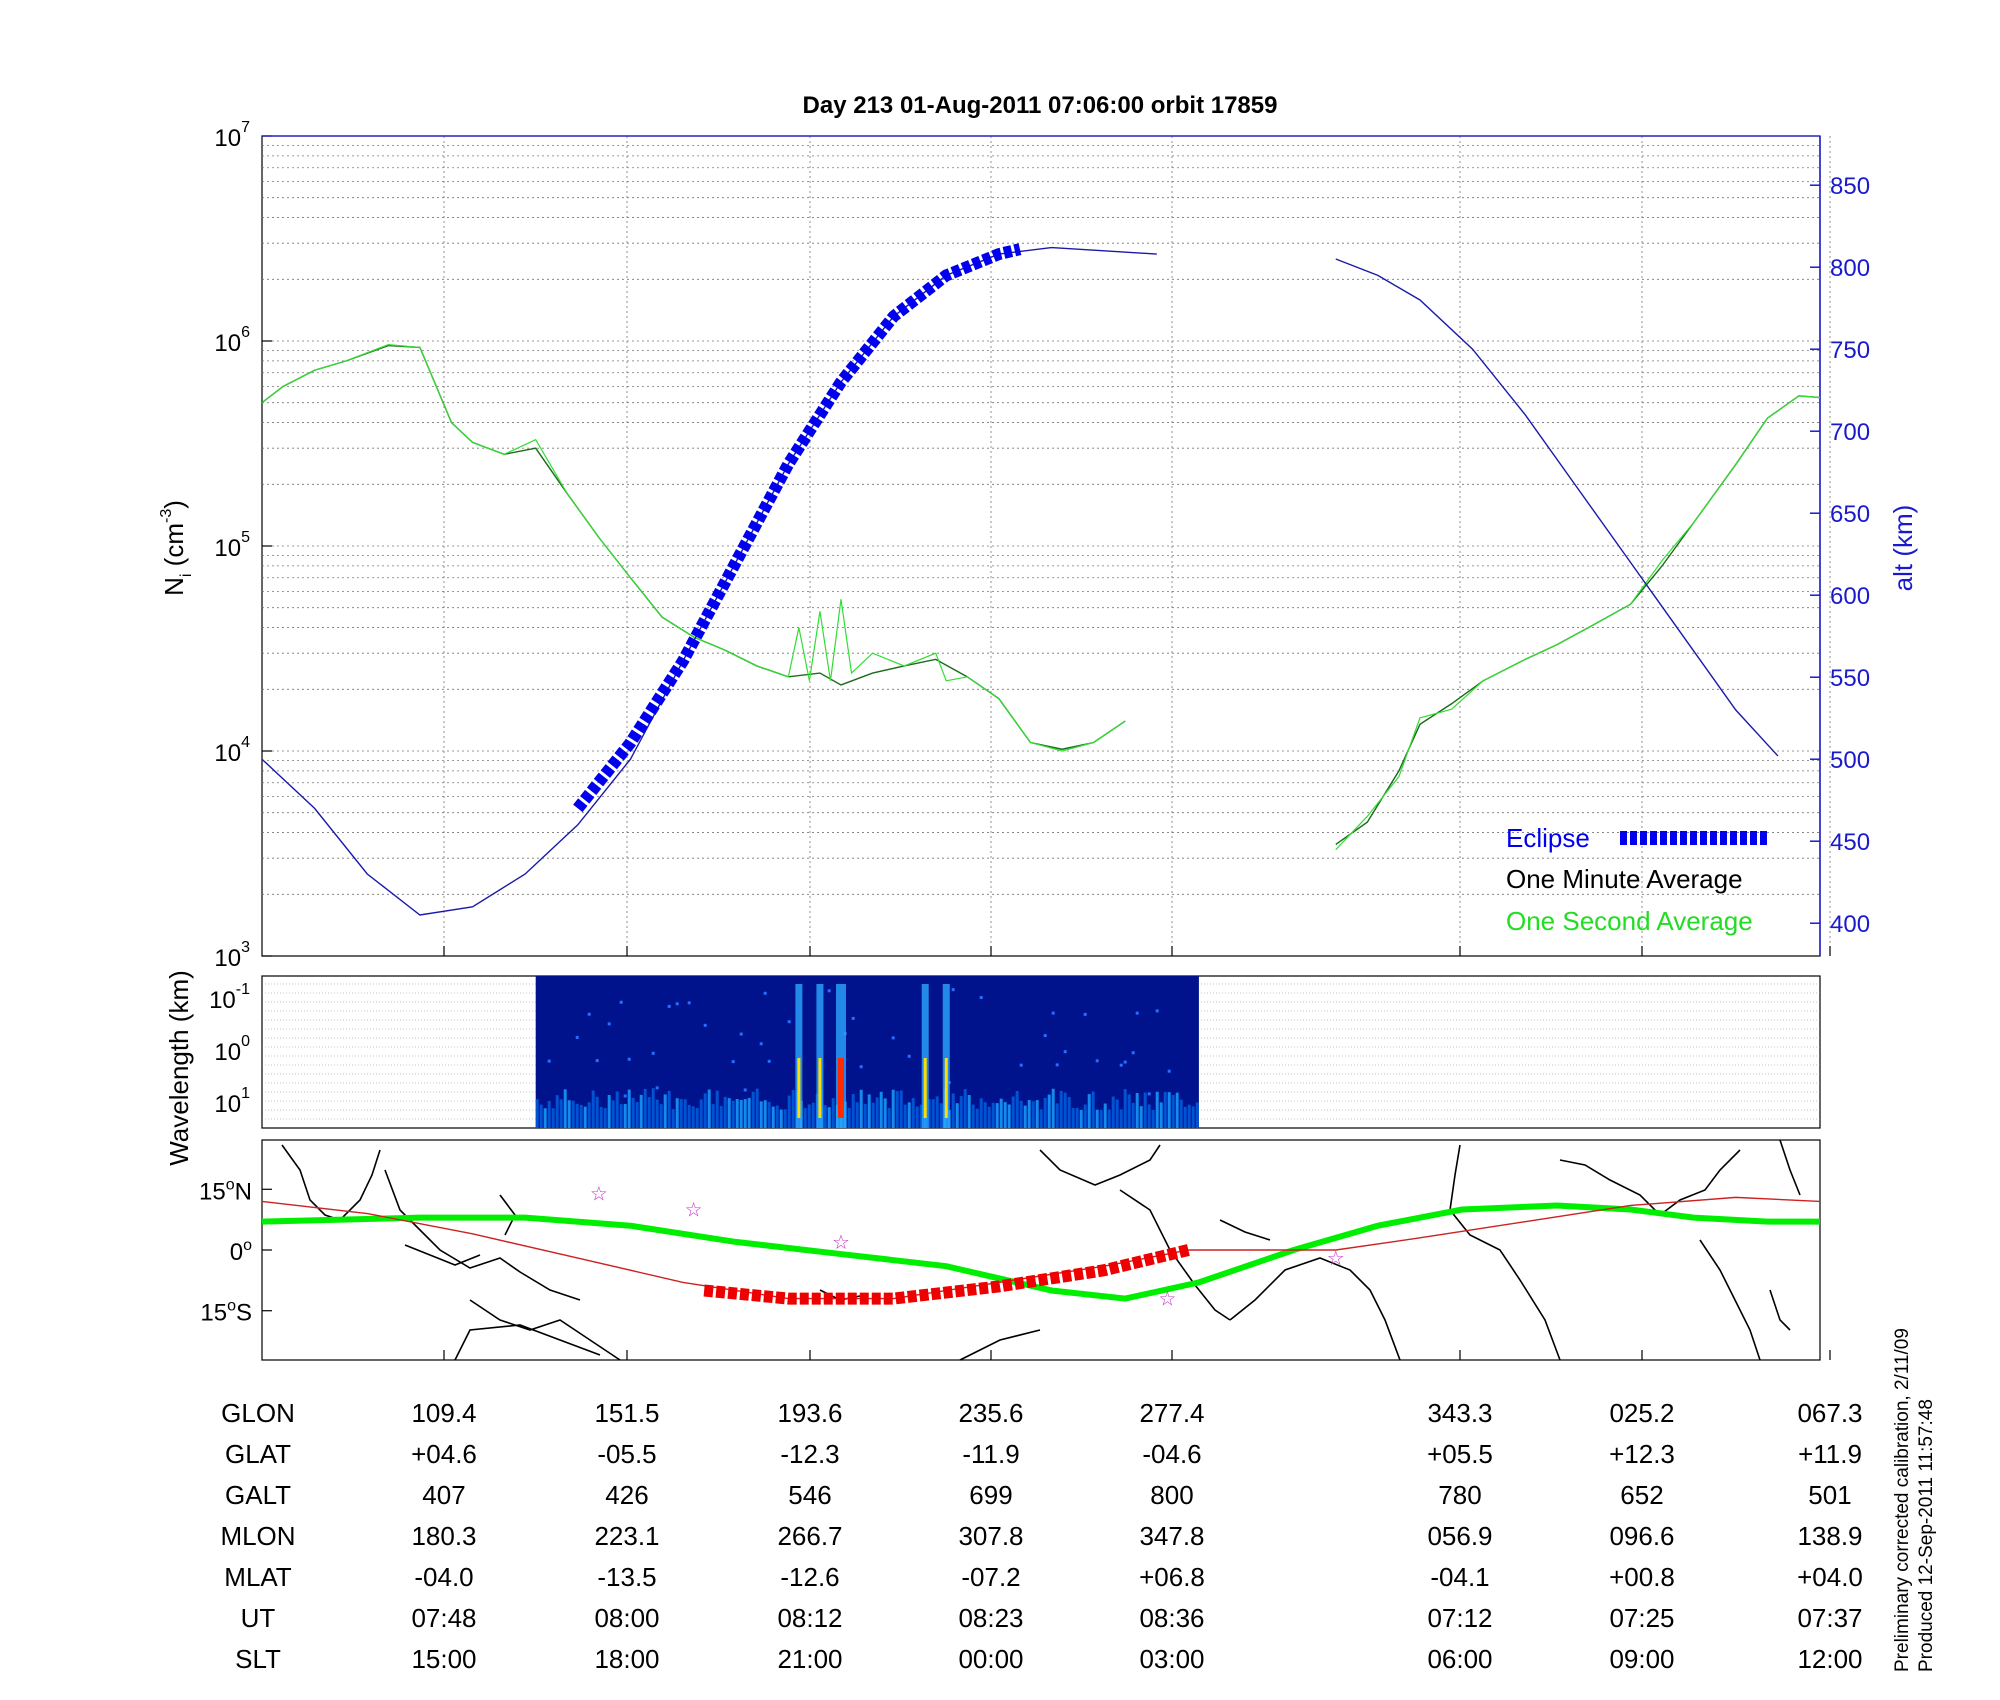  What do you see at coordinates (1830, 1577) in the screenshot?
I see `table-cell: +04.0` at bounding box center [1830, 1577].